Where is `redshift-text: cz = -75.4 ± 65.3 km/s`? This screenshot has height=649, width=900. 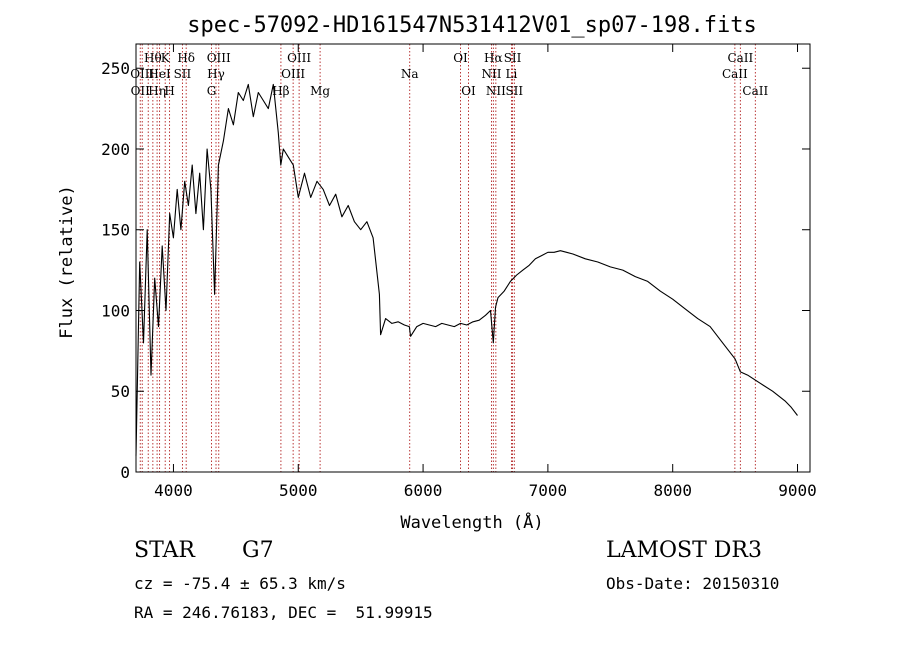 redshift-text: cz = -75.4 ± 65.3 km/s is located at coordinates (240, 583).